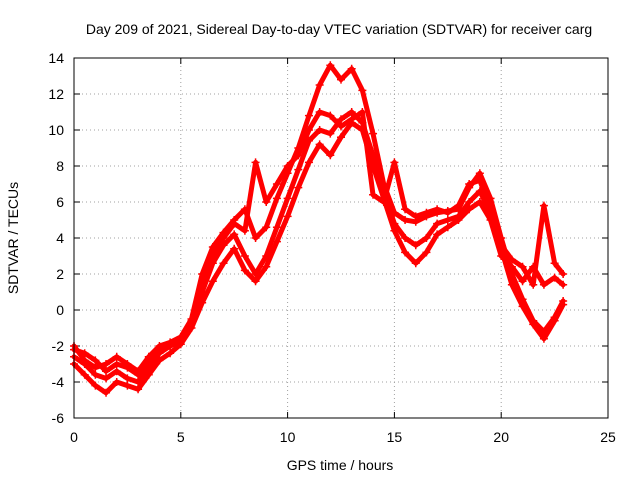 The width and height of the screenshot is (640, 480). I want to click on y-tick-labels: -6 -4 -2 0 2 4 6 8 10 12 14, so click(56, 238).